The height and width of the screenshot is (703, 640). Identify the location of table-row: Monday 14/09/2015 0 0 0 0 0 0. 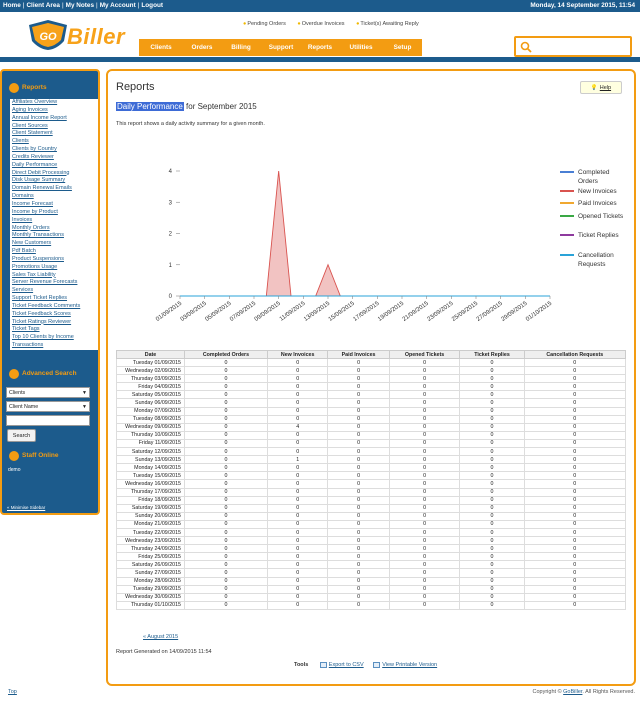
(371, 468).